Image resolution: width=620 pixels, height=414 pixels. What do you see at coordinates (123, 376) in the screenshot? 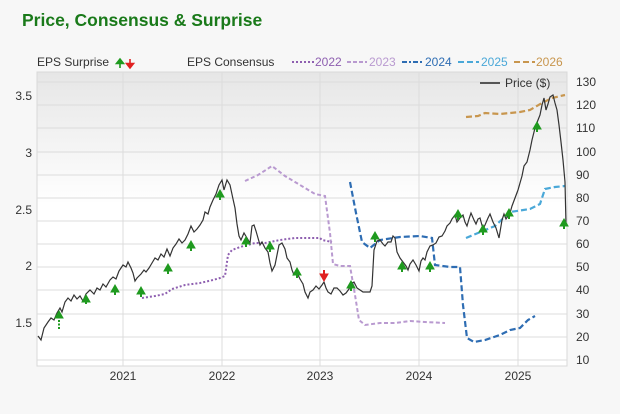
I see `x-tick-2021: 2021` at bounding box center [123, 376].